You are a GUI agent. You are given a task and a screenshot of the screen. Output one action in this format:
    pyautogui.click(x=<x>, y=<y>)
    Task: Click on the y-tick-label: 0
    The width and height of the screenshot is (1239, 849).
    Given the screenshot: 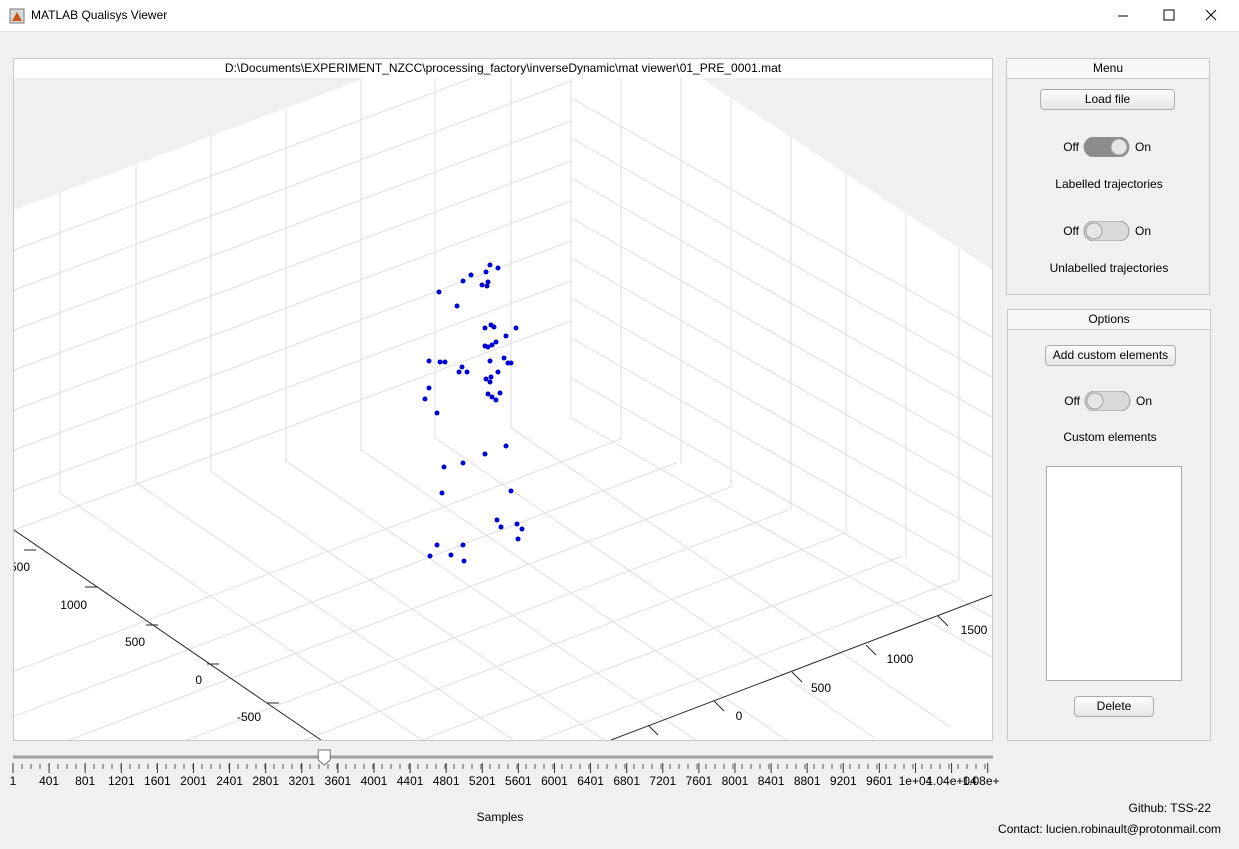 What is the action you would take?
    pyautogui.click(x=739, y=716)
    